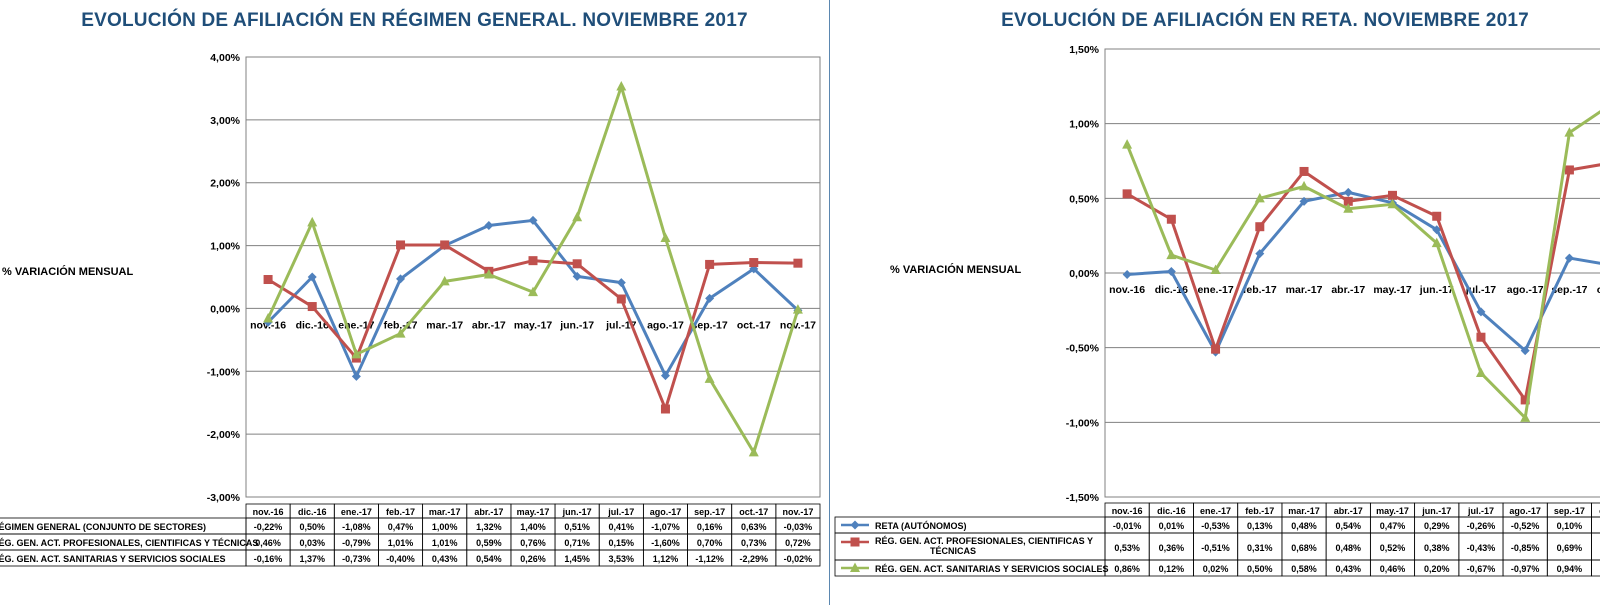 This screenshot has height=605, width=1600. I want to click on table-cell-value: 0,20%, so click(1437, 569).